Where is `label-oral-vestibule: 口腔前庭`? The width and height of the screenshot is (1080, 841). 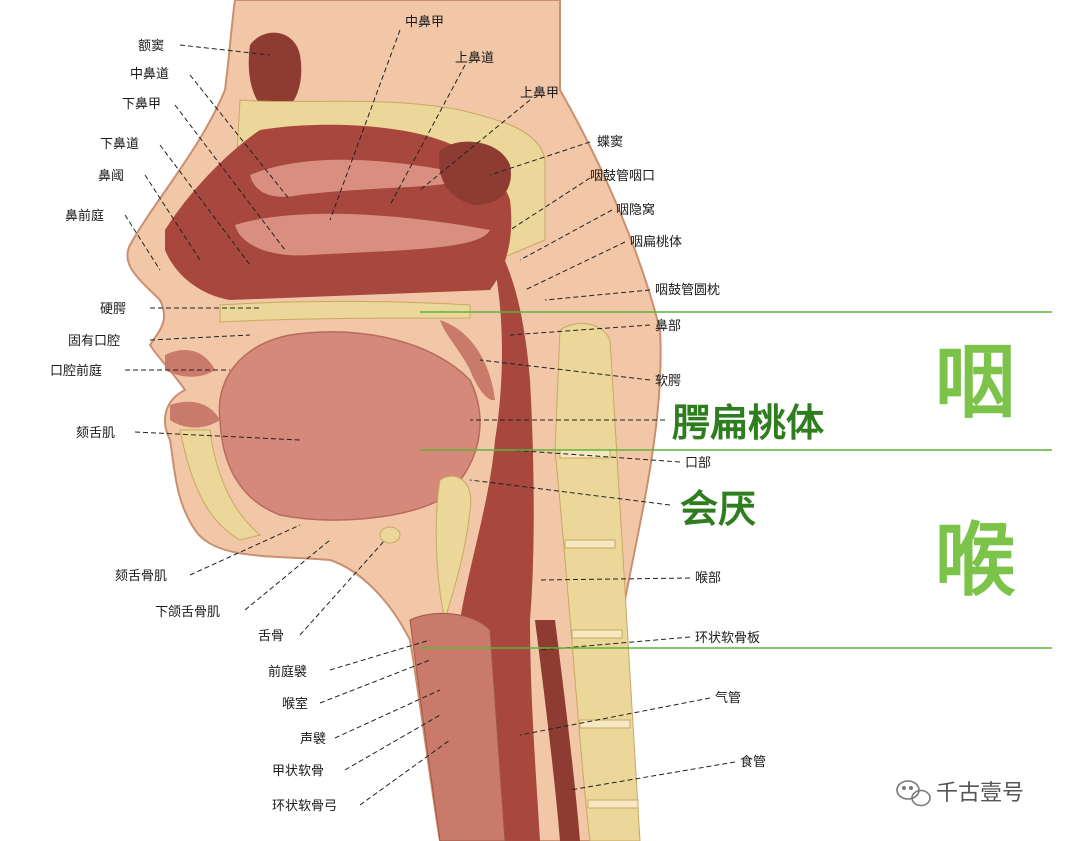 label-oral-vestibule: 口腔前庭 is located at coordinates (76, 371).